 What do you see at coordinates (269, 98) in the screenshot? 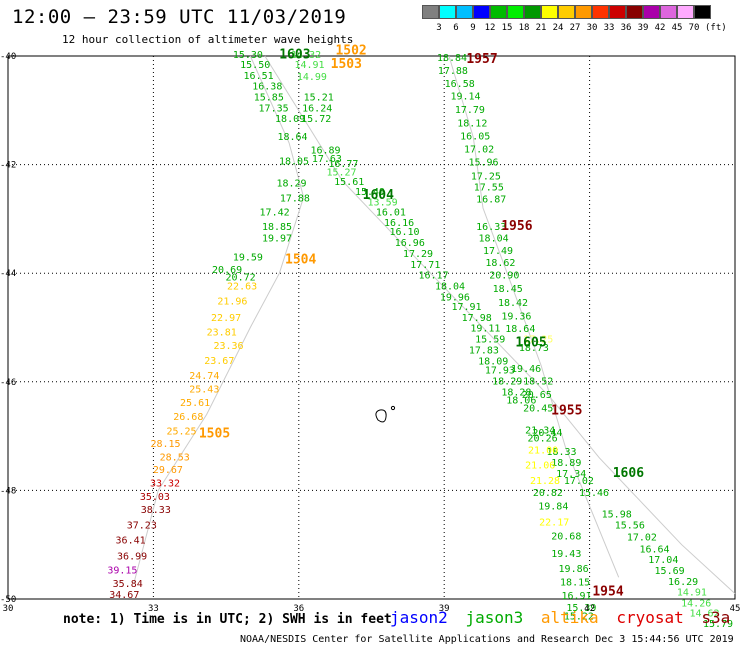
I see `wave-height-label: 15.85` at bounding box center [269, 98].